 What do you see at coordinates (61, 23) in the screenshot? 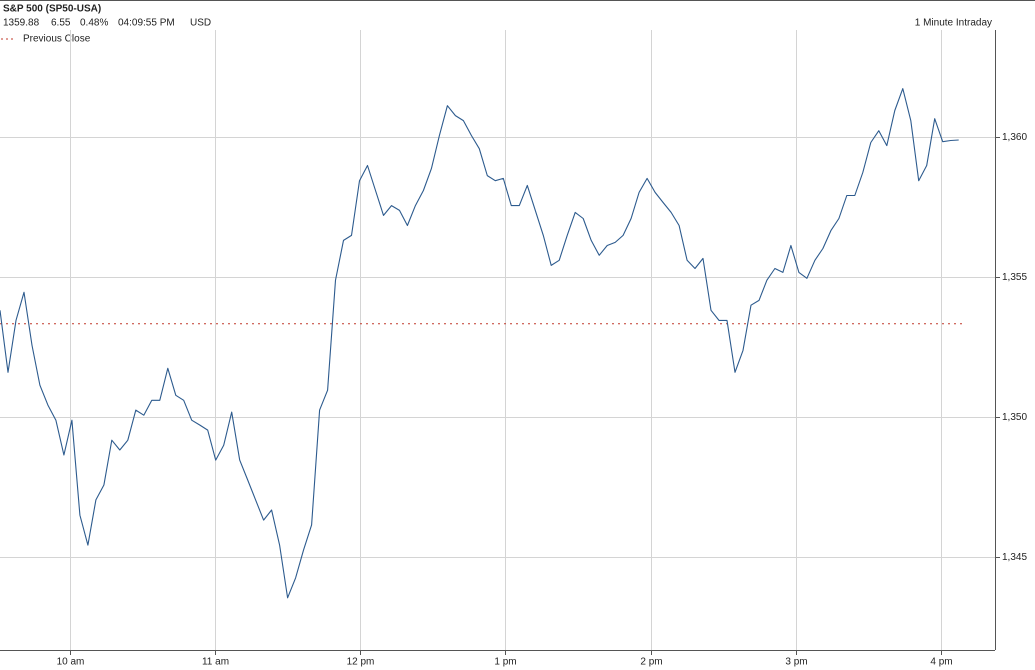
I see `quote-change: 6.55` at bounding box center [61, 23].